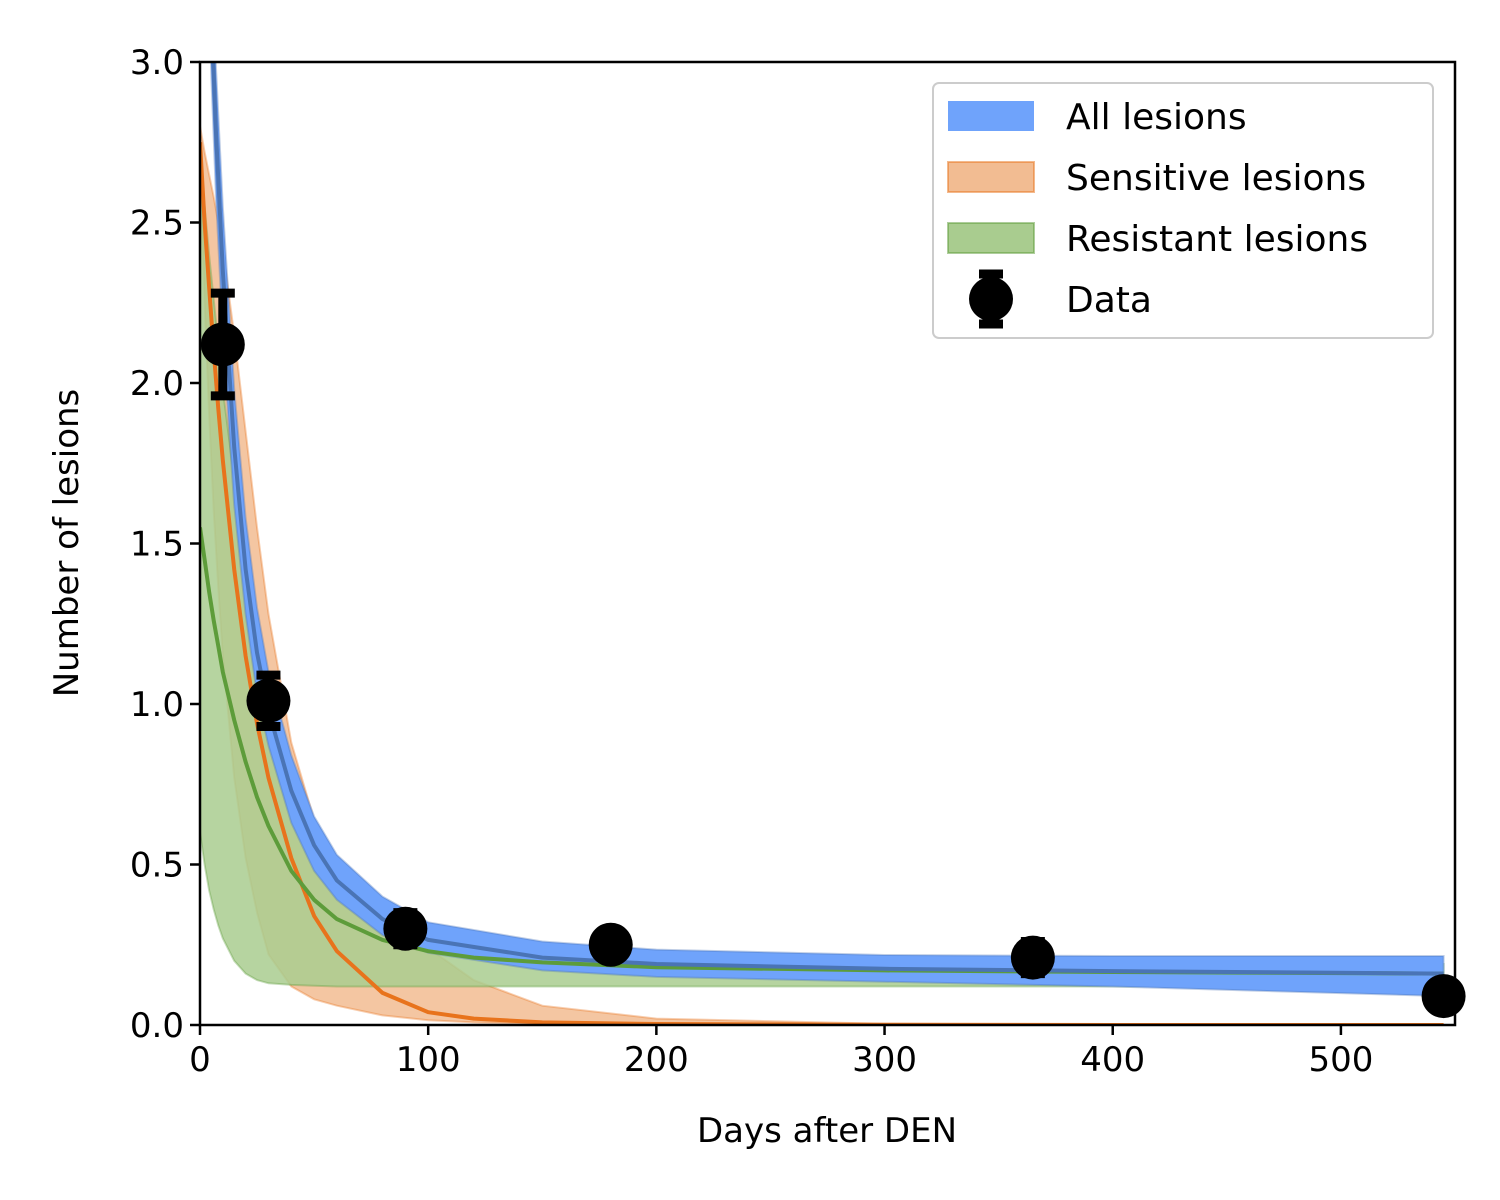  What do you see at coordinates (1109, 300) in the screenshot?
I see `legend-label-data: Data` at bounding box center [1109, 300].